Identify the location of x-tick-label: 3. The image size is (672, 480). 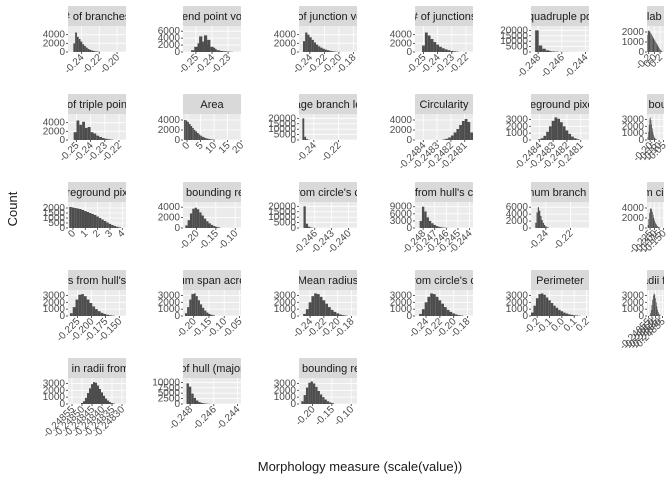
(109, 234).